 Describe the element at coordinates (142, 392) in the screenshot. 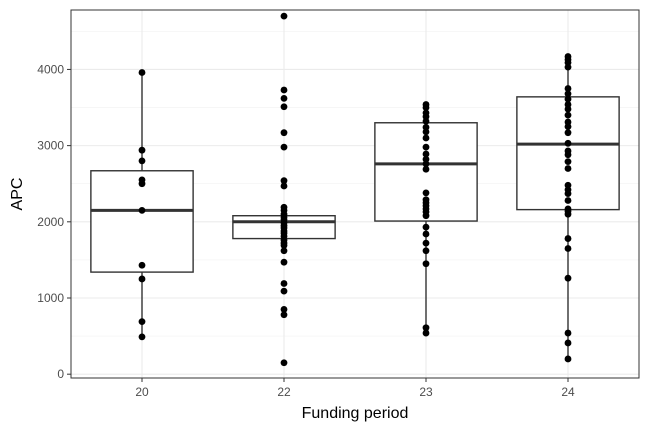

I see `x-tick-label: 20` at that location.